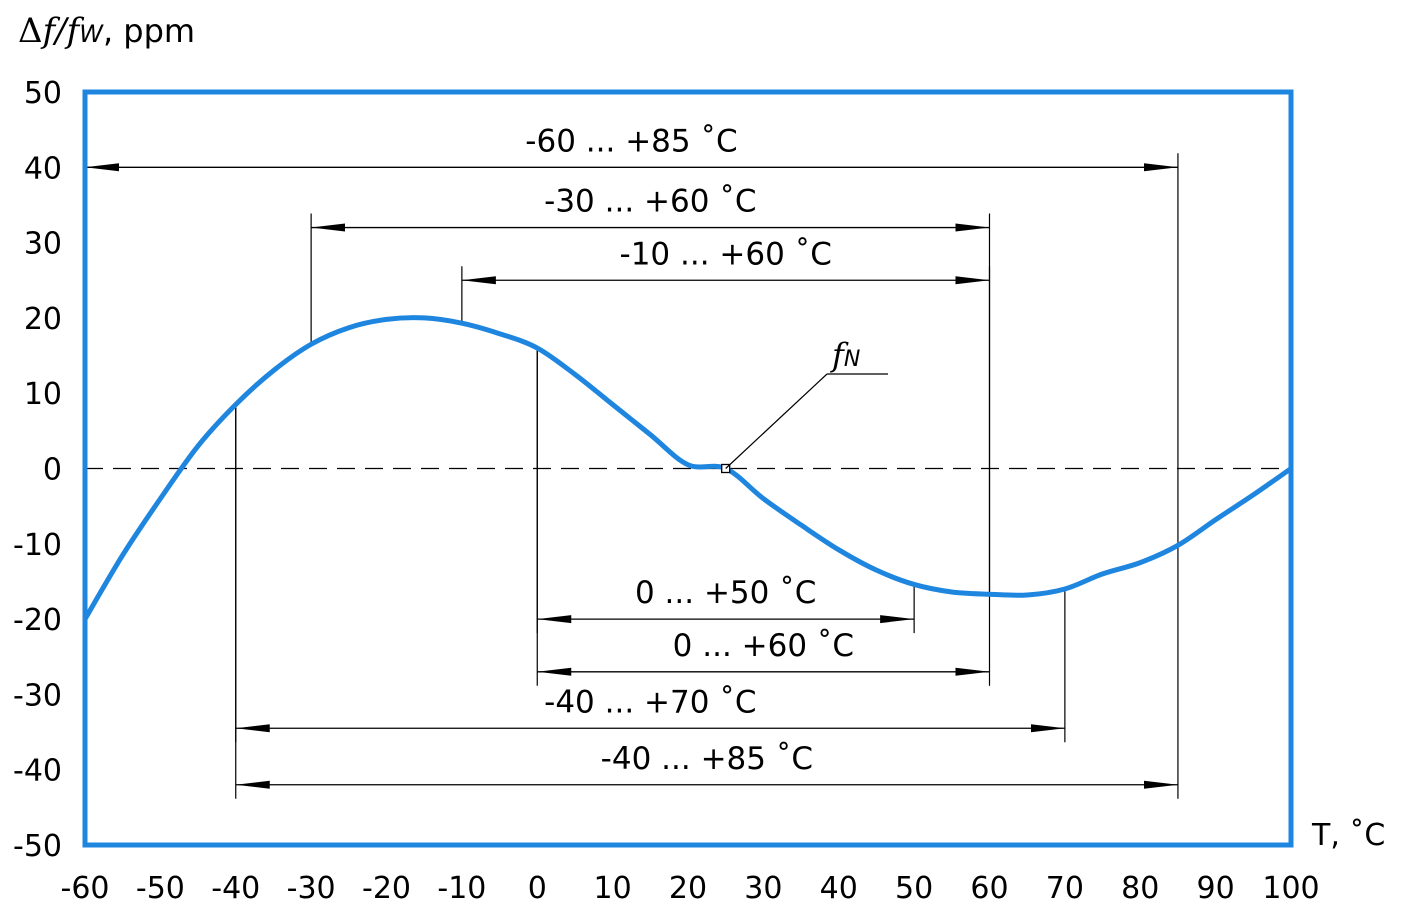 This screenshot has width=1402, height=904. What do you see at coordinates (1348, 835) in the screenshot?
I see `x-axis-label: T, ˚C` at bounding box center [1348, 835].